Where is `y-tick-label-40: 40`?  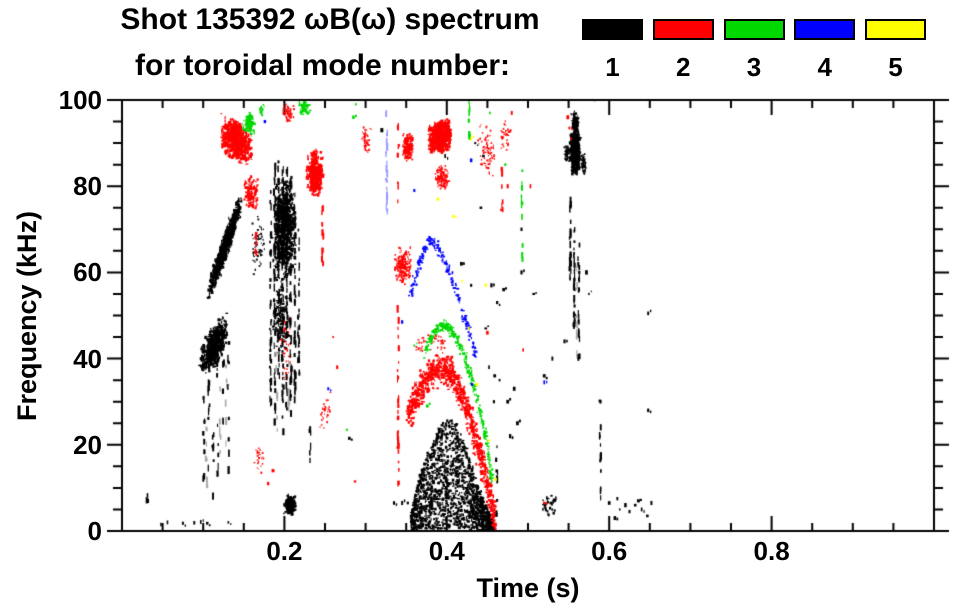 y-tick-label-40: 40 is located at coordinates (87, 358).